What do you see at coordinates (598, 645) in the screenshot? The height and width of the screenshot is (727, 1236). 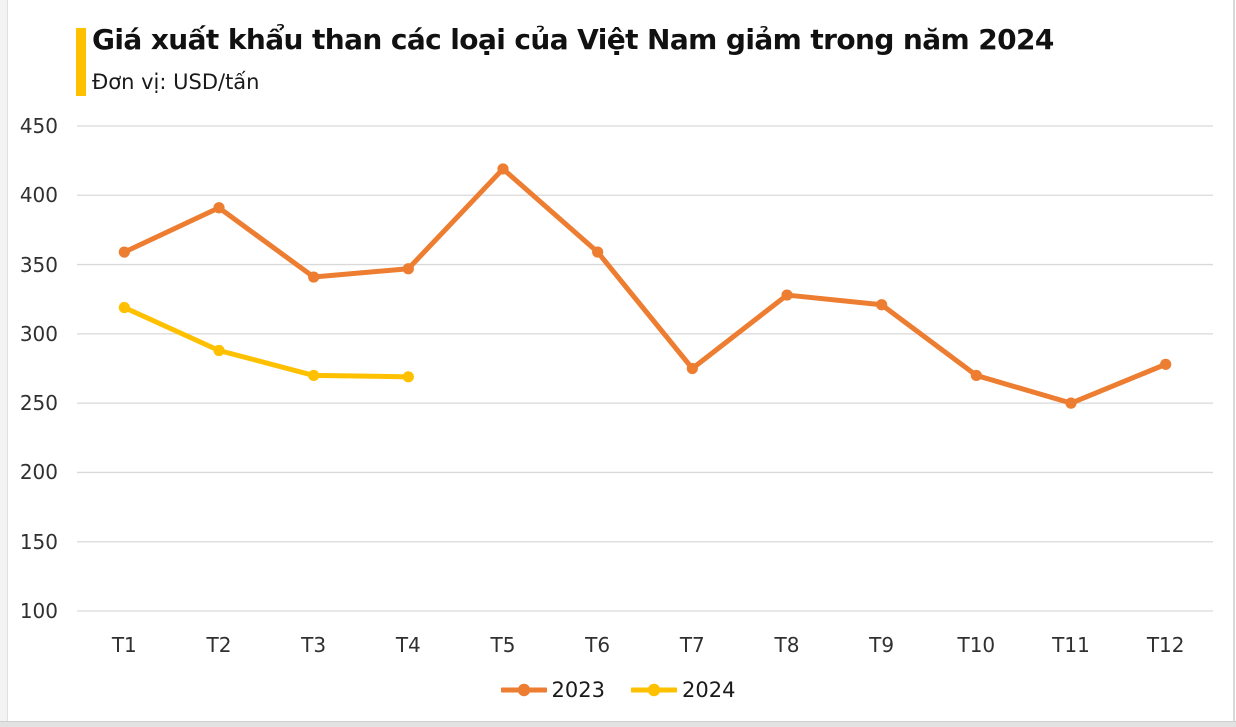 I see `x-axis-label-T6: T6` at bounding box center [598, 645].